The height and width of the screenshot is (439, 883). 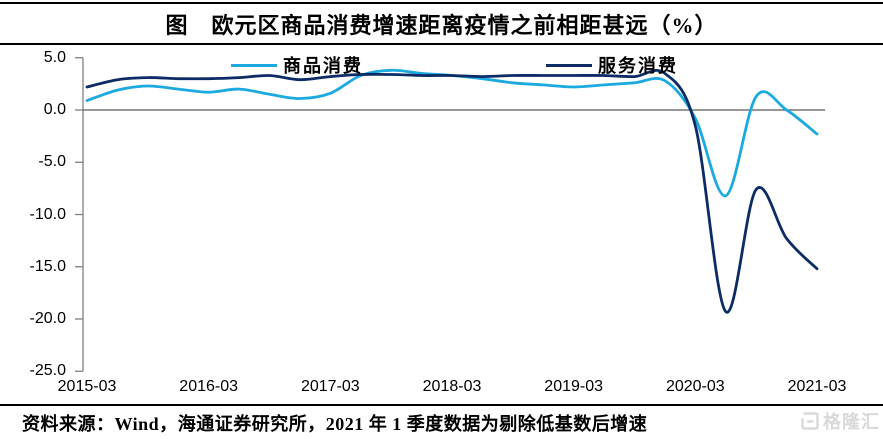 I want to click on y-tick-label: -20.0, so click(x=47, y=318).